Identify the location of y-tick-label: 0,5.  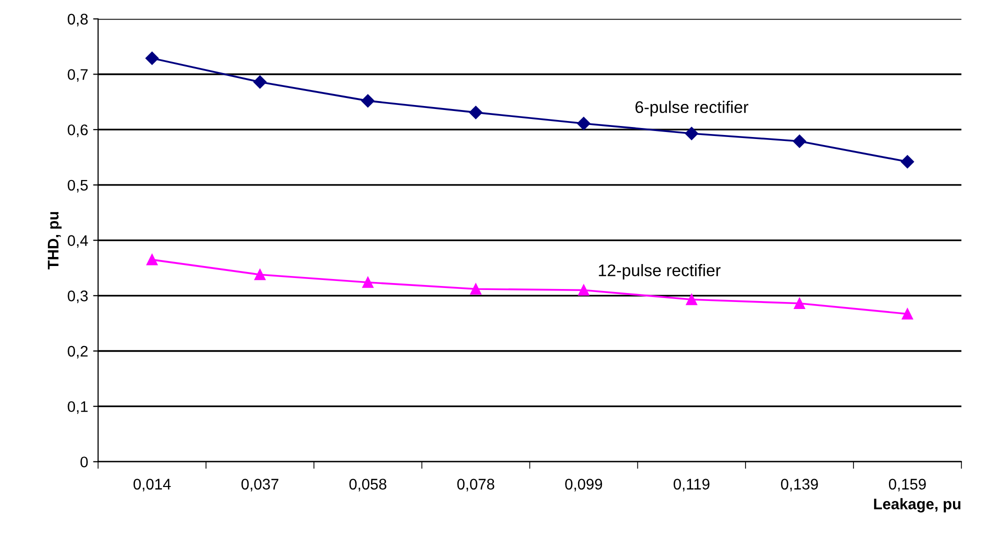
(78, 186).